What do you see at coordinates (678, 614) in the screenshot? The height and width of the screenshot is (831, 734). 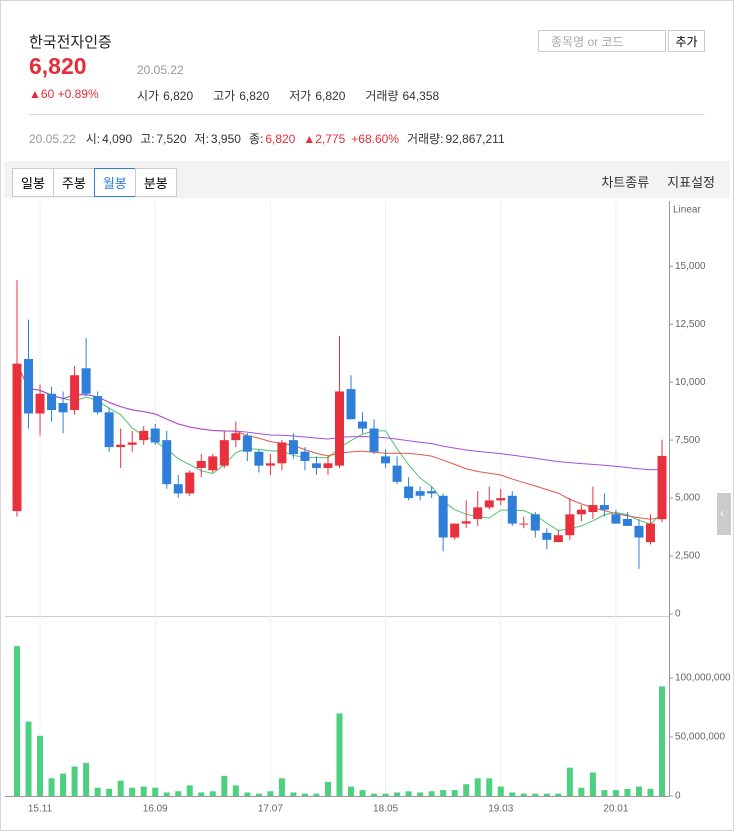 I see `y-tick-label: 0` at bounding box center [678, 614].